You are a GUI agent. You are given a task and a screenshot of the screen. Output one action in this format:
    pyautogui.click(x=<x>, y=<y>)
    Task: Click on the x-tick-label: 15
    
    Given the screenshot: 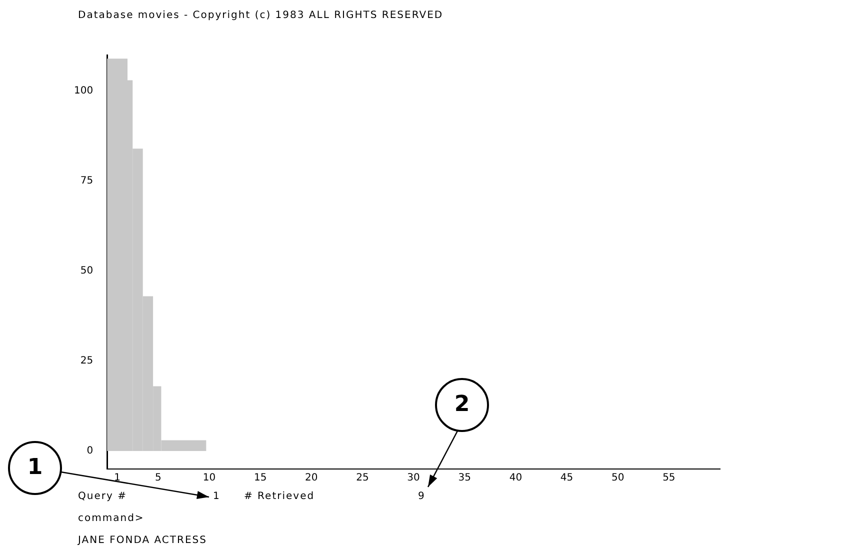 What is the action you would take?
    pyautogui.click(x=260, y=478)
    